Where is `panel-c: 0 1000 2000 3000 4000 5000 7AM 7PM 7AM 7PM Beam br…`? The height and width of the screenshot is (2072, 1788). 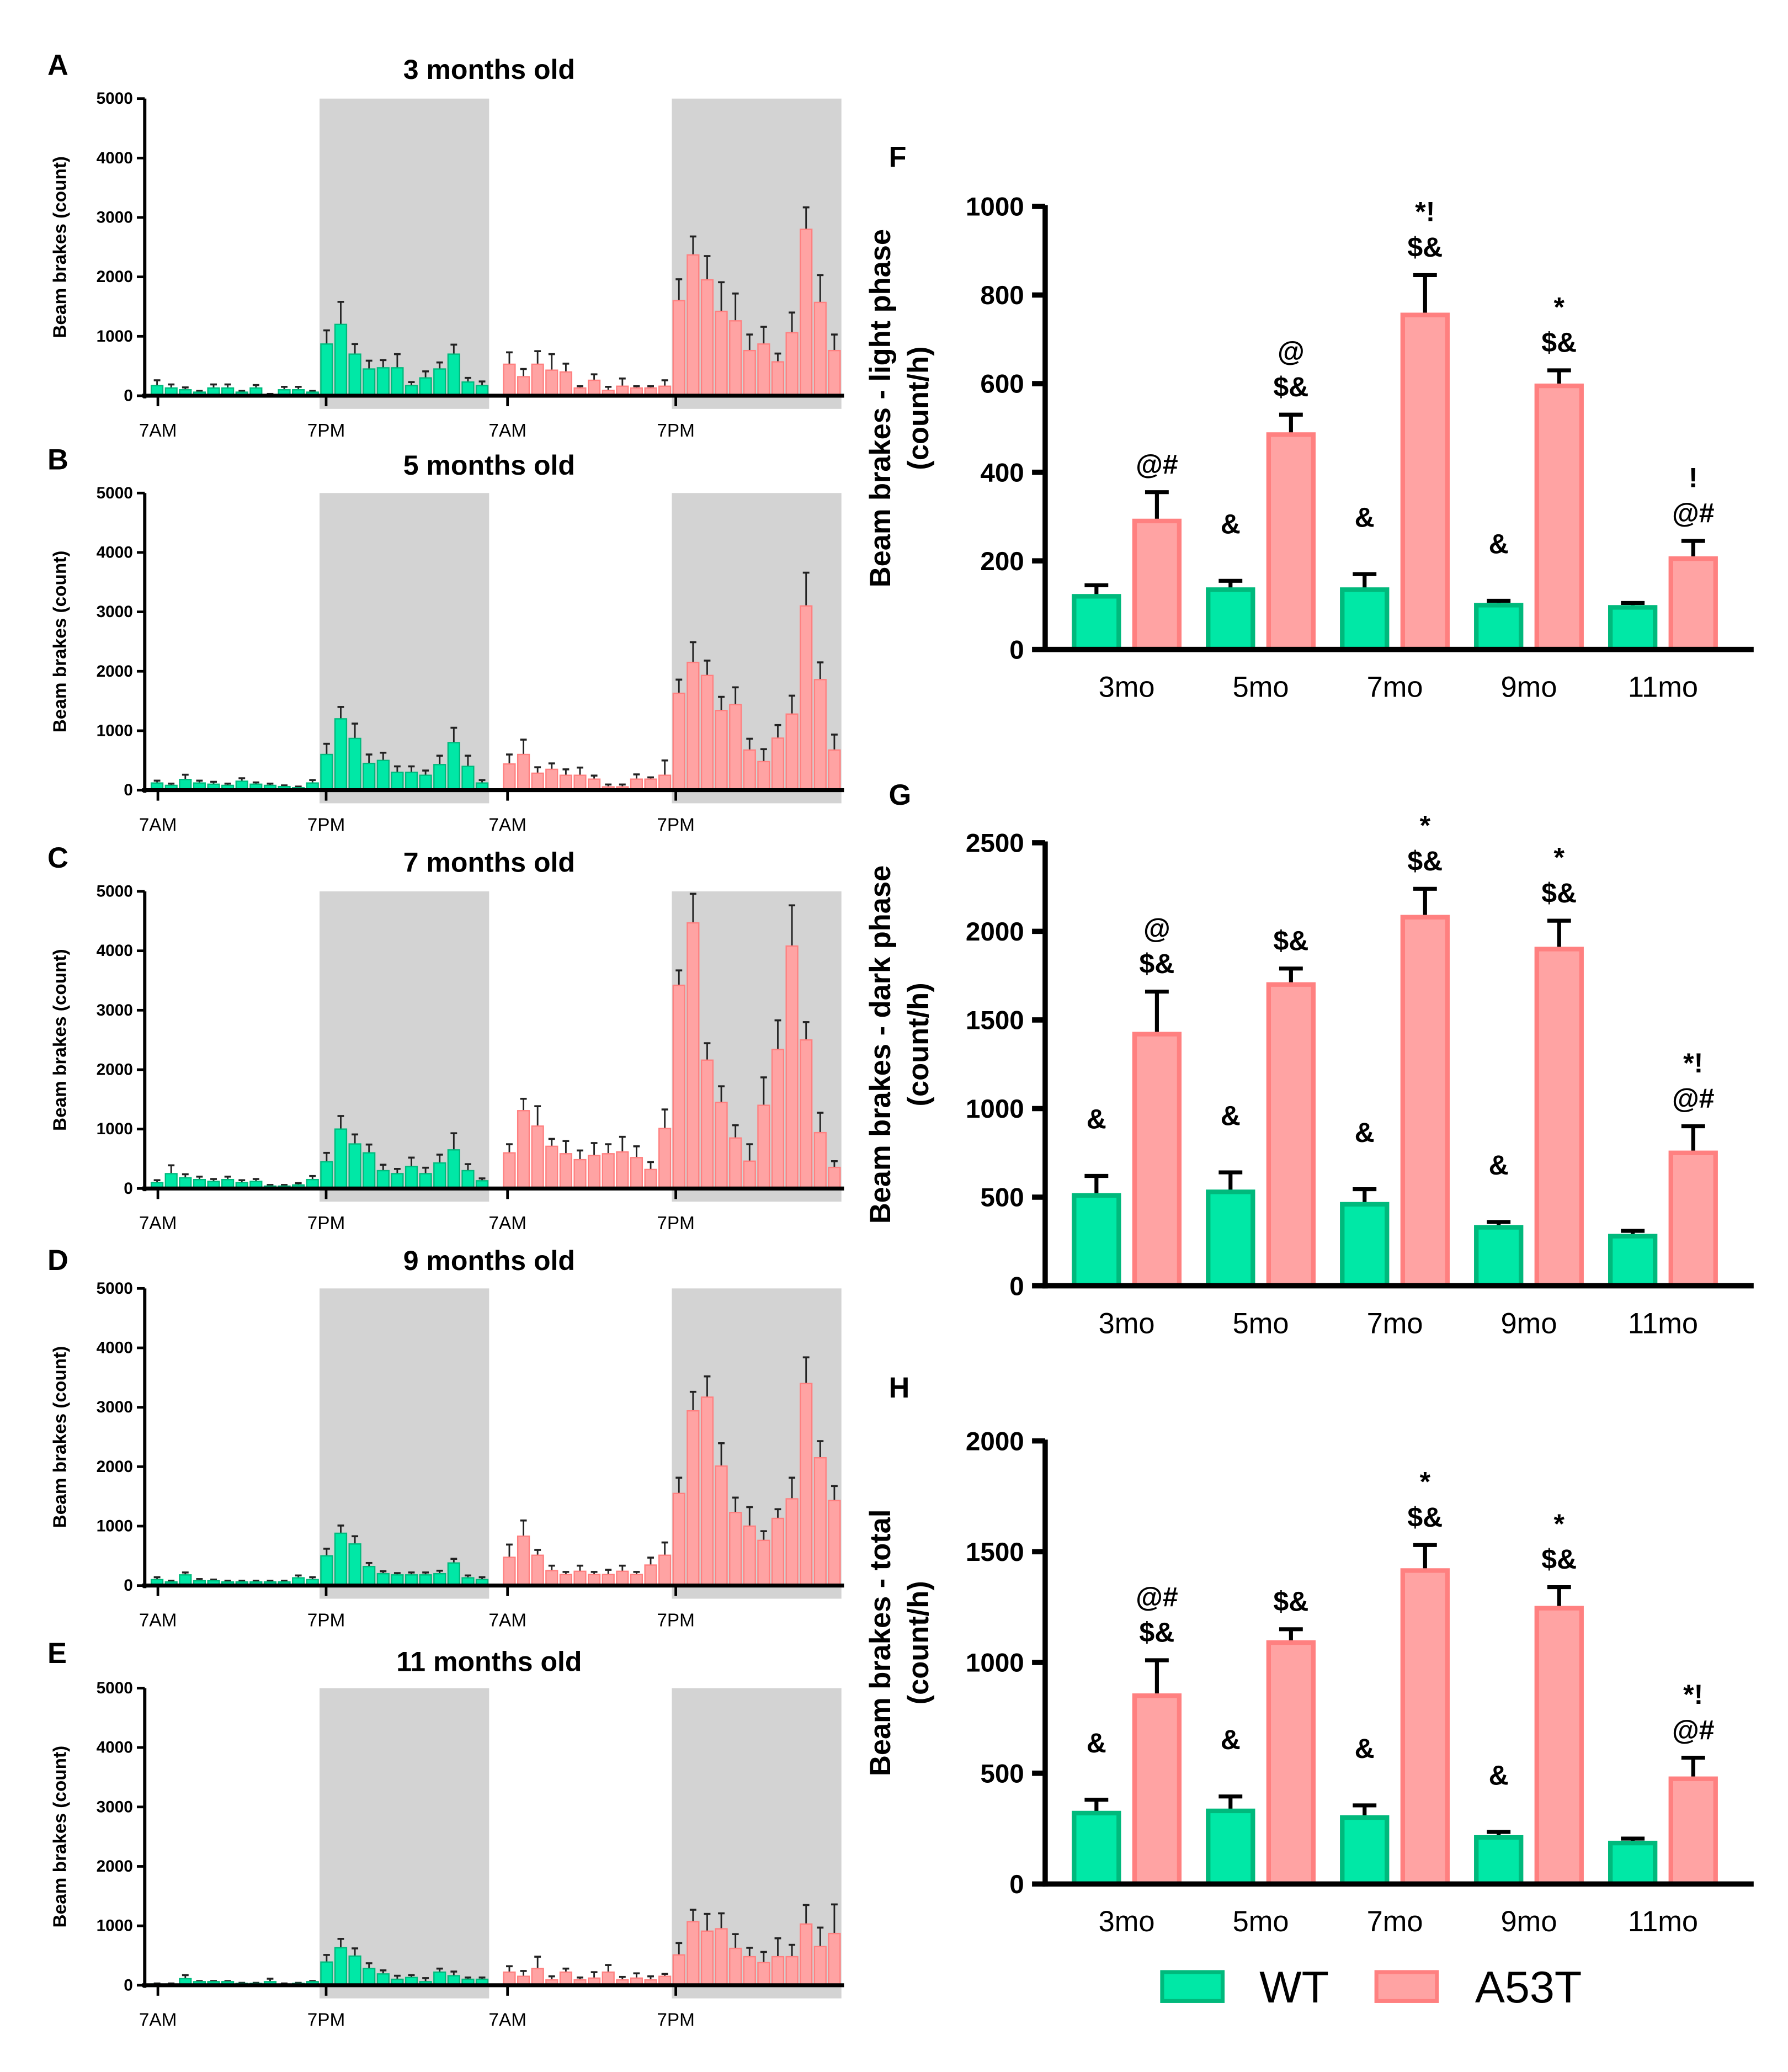
panel-c: 0 1000 2000 3000 4000 5000 7AM 7PM 7AM 7PM Beam br… is located at coordinates (445, 1038).